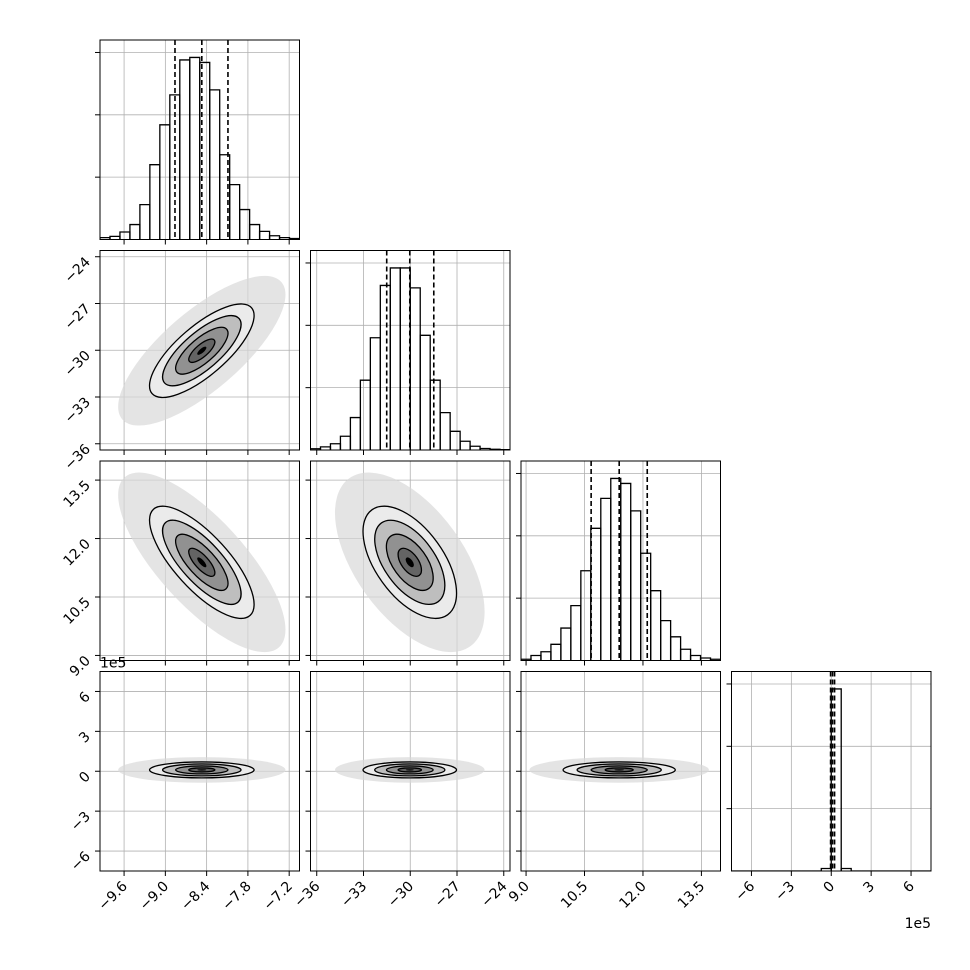 Image resolution: width=970 pixels, height=970 pixels. I want to click on y-tick-label: −24, so click(78, 270).